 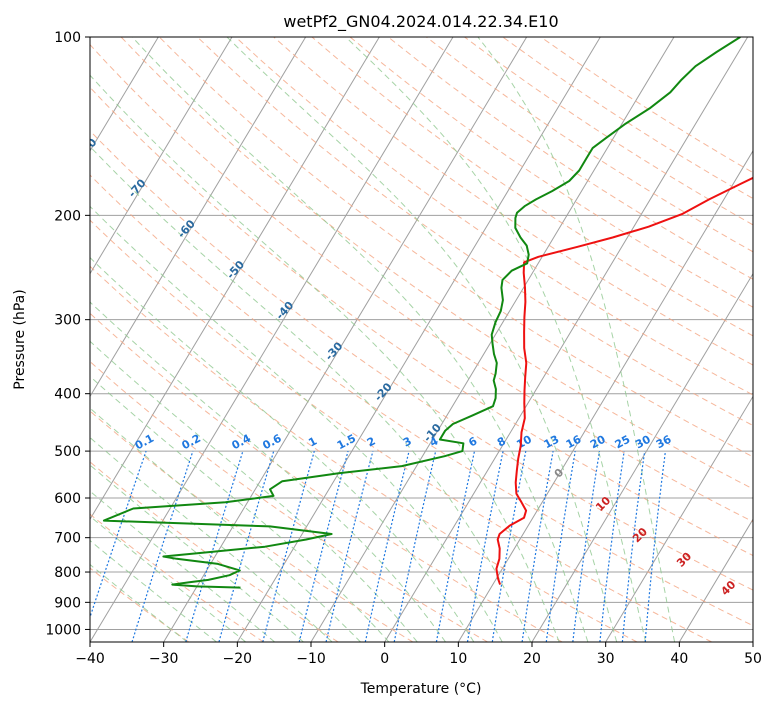 I want to click on x-tick-label: 20, so click(x=532, y=659).